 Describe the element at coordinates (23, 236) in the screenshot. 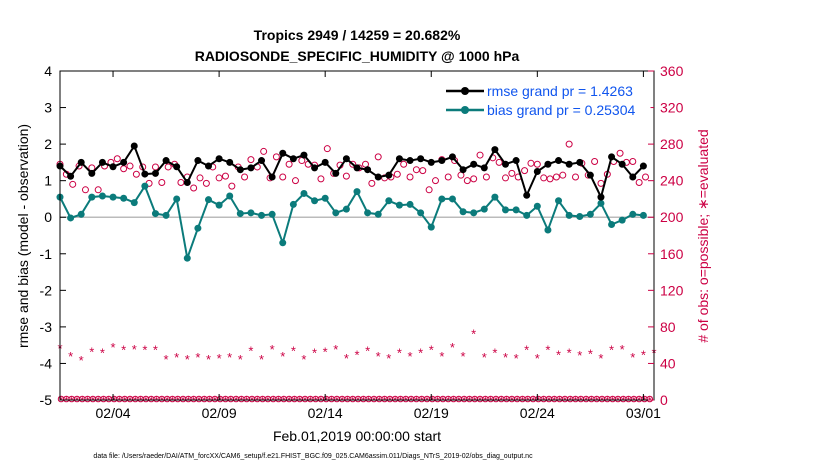

I see `y-axis-label: rmse and bias (model - observation)` at that location.